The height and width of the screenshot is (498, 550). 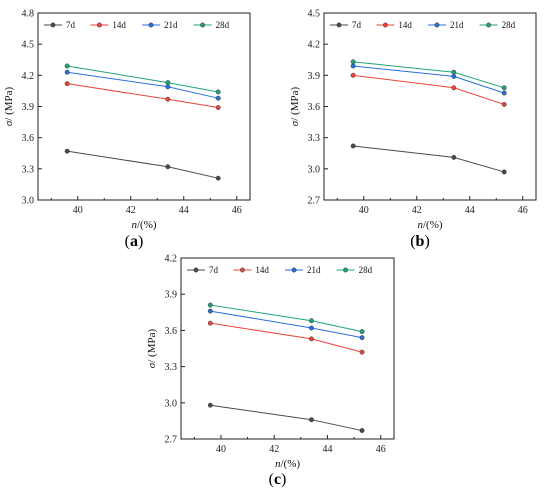 I want to click on y-axis-title: σ/ (MPa), so click(x=9, y=106).